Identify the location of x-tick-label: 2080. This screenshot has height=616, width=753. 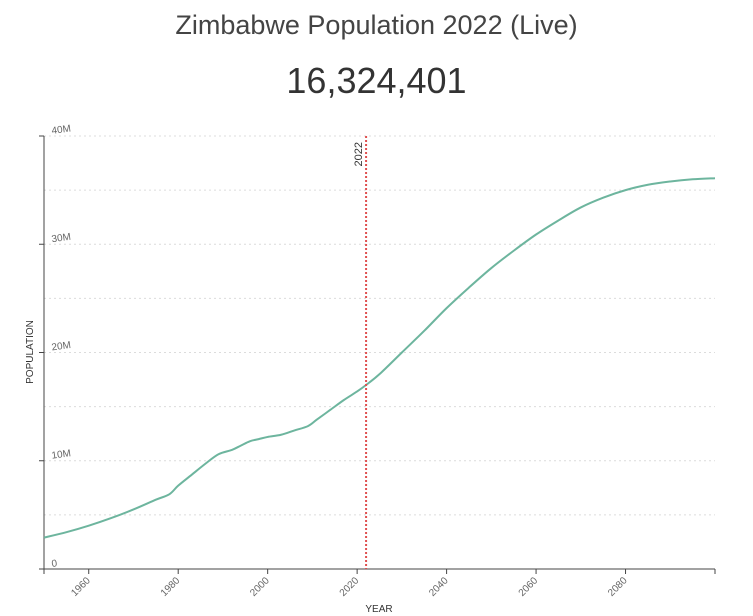
(618, 587).